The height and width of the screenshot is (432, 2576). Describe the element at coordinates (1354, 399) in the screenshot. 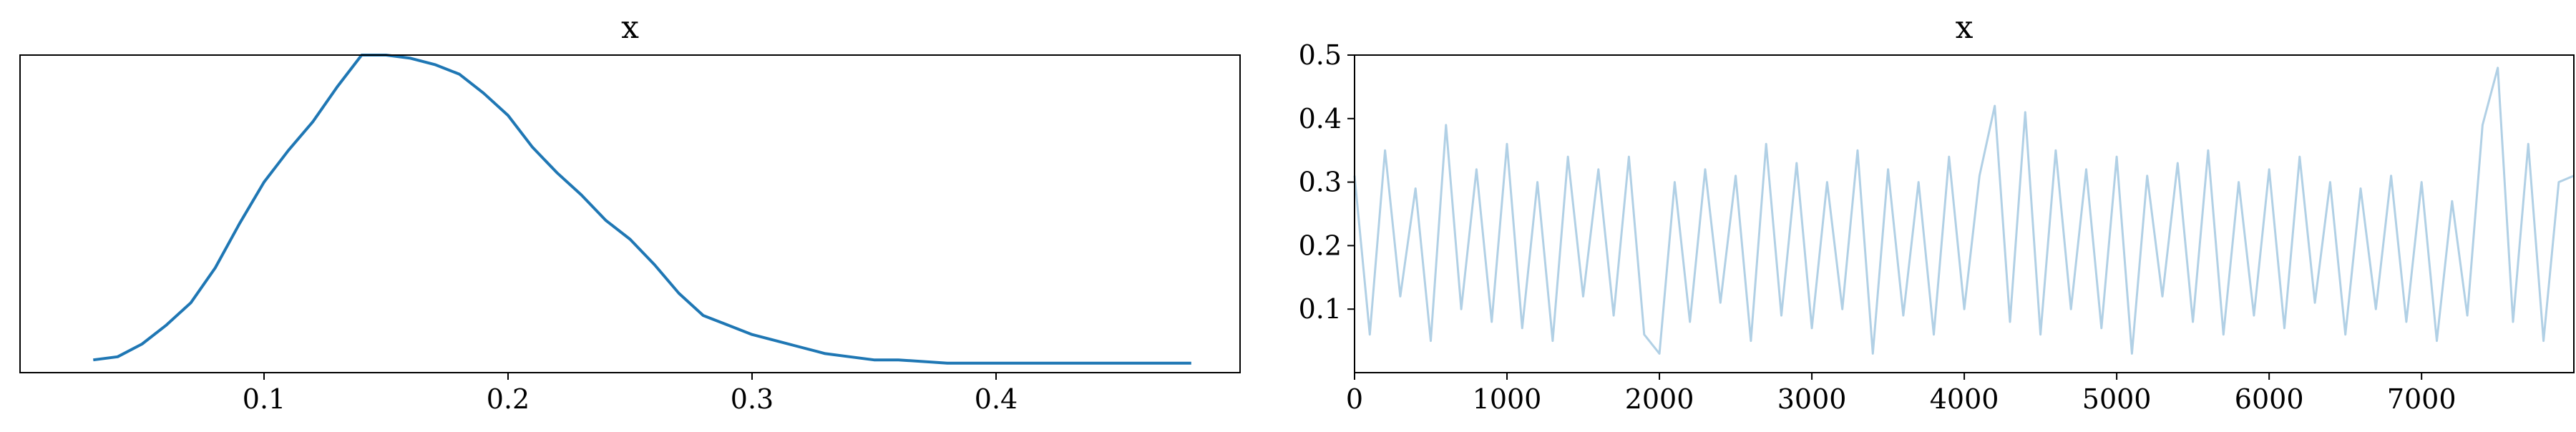

I see `x-tick-label: 0` at that location.